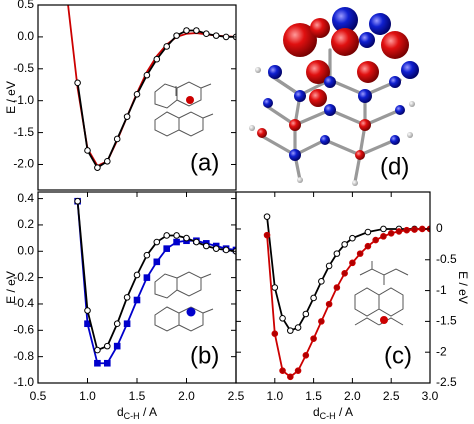 This screenshot has width=474, height=424. What do you see at coordinates (398, 355) in the screenshot?
I see `panel-label: (c)` at bounding box center [398, 355].